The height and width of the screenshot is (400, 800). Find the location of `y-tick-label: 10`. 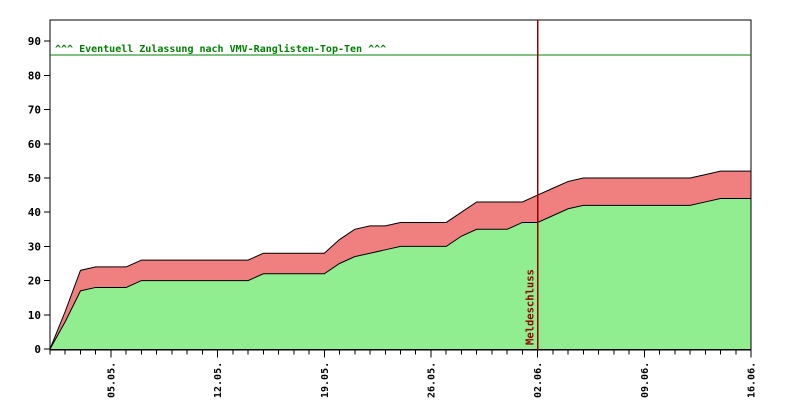

y-tick-label: 10 is located at coordinates (34, 315).